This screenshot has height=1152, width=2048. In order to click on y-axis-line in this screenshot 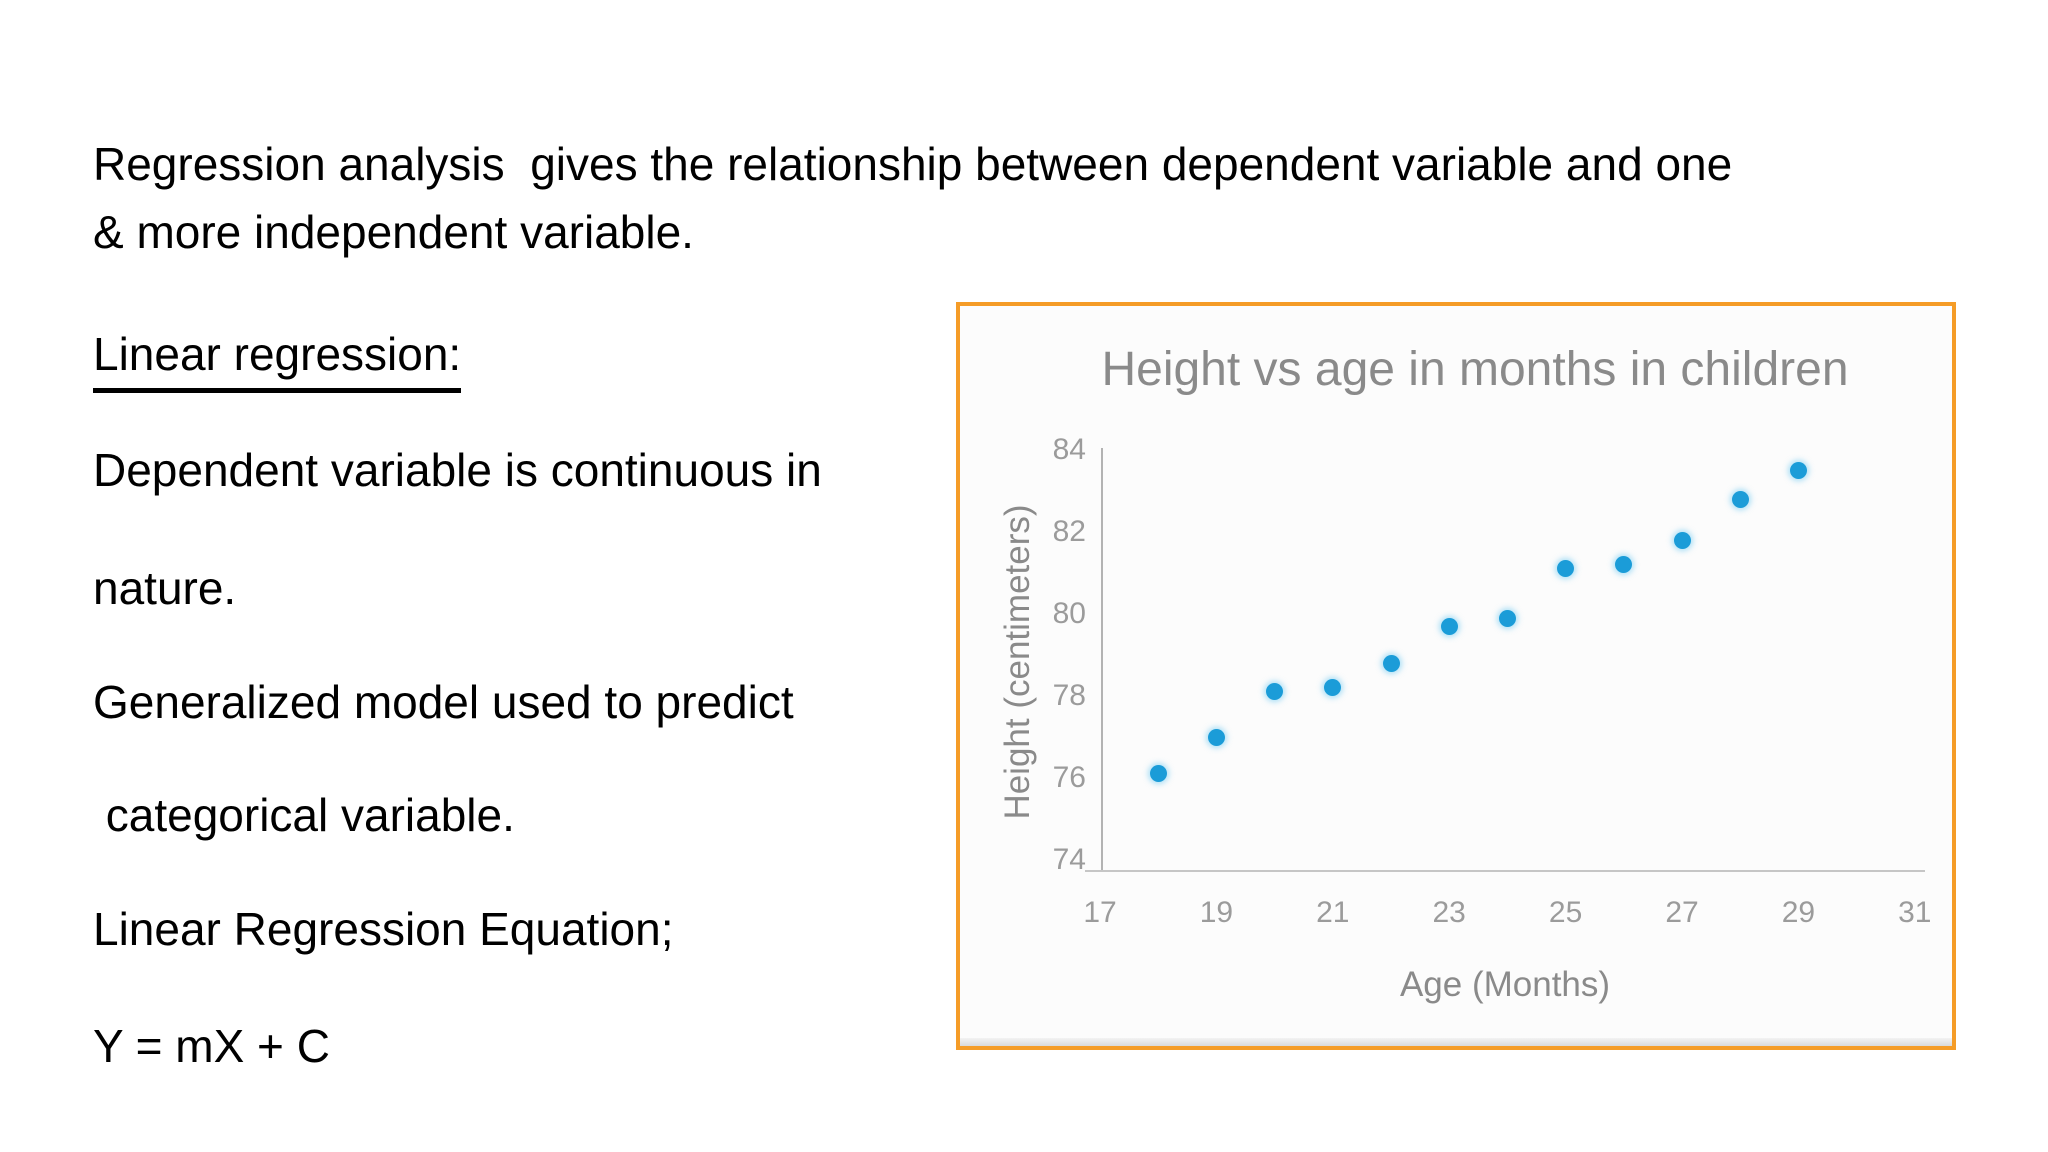, I will do `click(1102, 660)`.